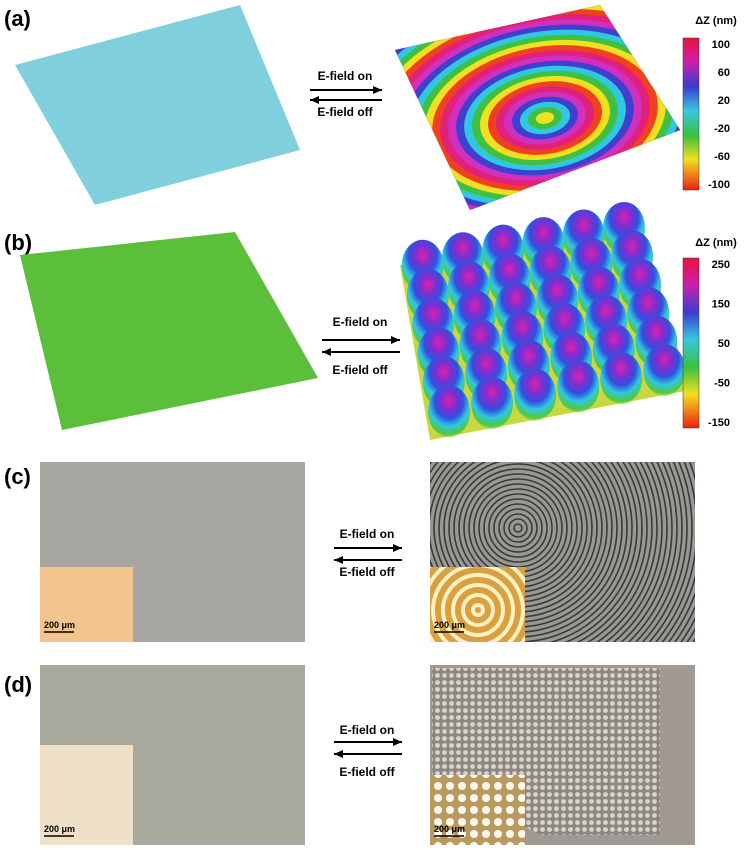 This screenshot has width=750, height=850. I want to click on panel-label: (a), so click(17, 18).